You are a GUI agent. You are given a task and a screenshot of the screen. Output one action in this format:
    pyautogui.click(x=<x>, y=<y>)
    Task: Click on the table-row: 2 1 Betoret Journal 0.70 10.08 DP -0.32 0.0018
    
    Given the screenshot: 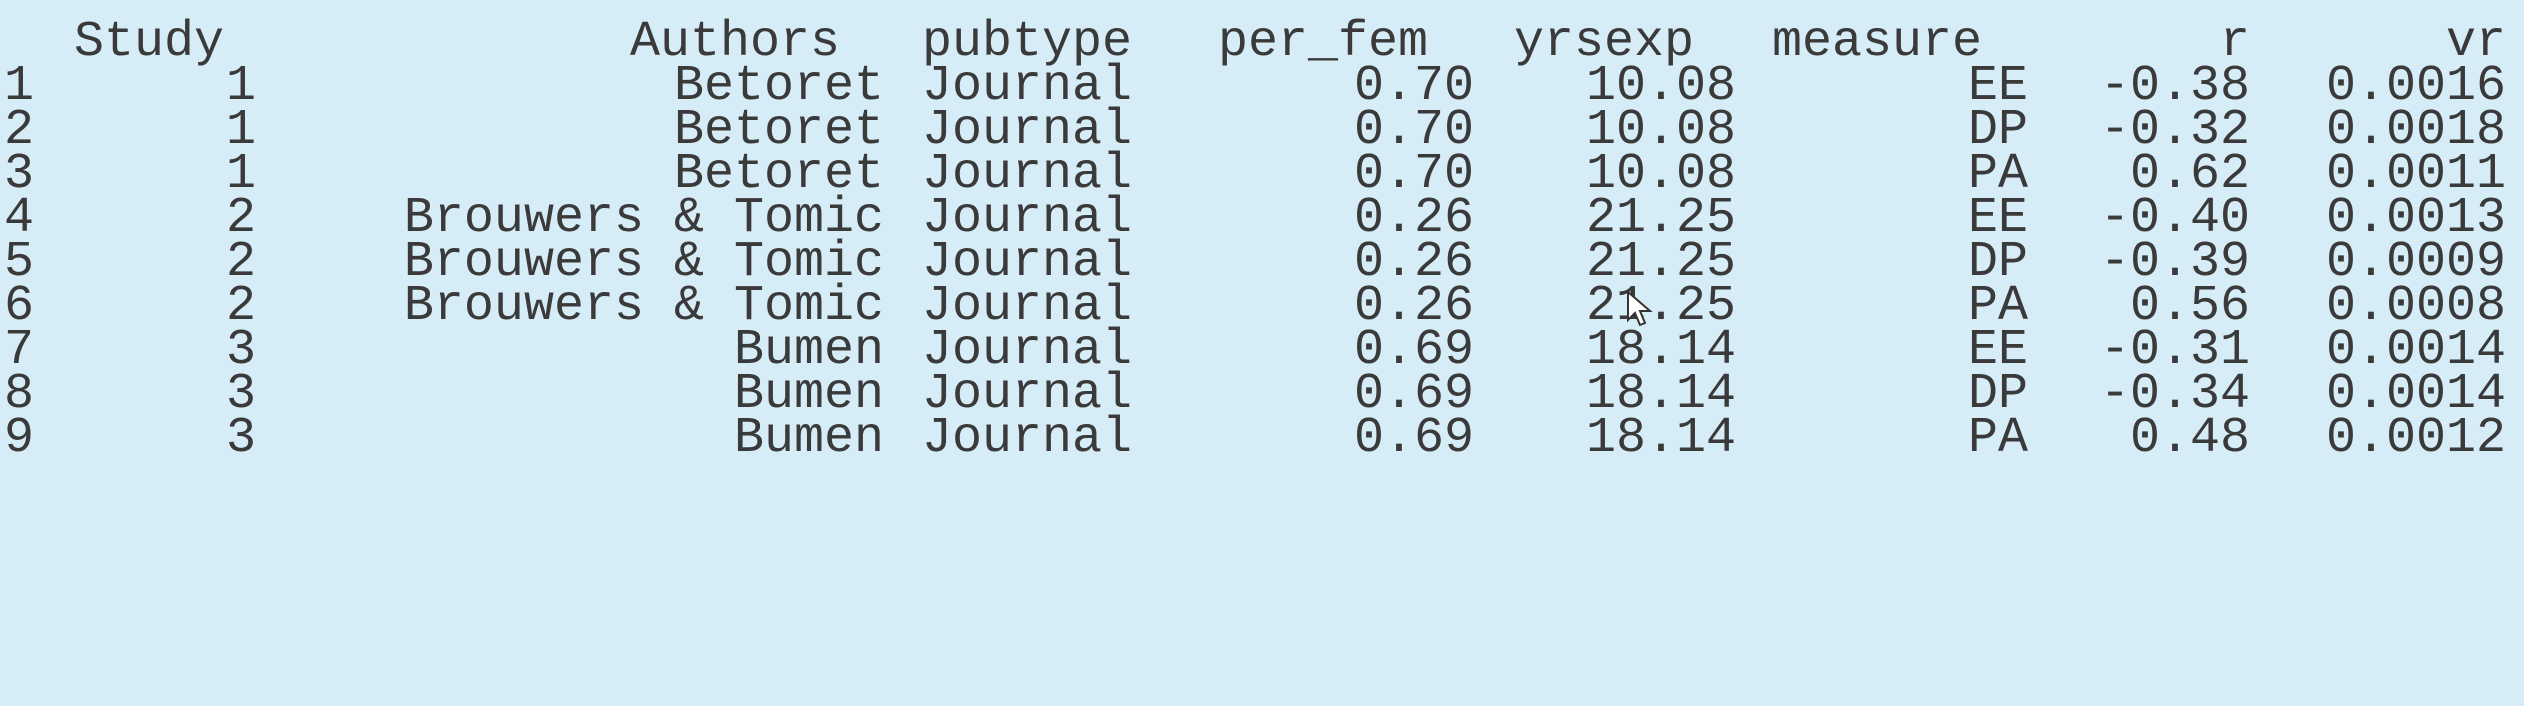 What is the action you would take?
    pyautogui.click(x=1262, y=131)
    